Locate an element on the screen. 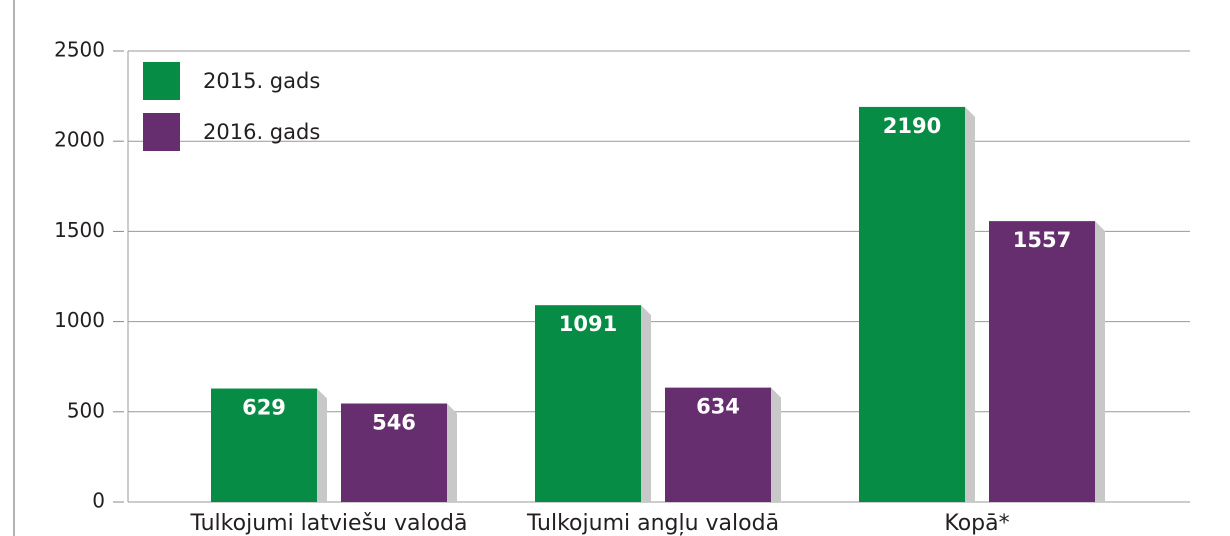 The width and height of the screenshot is (1230, 536). y-tick-label: 500 is located at coordinates (86, 410).